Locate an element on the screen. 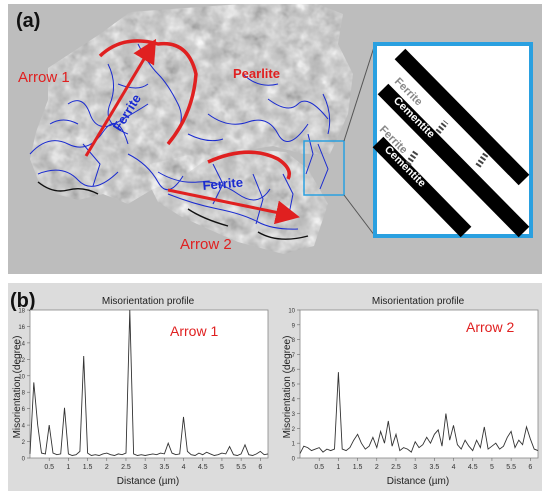 The width and height of the screenshot is (550, 495). pearlite-label: Pearlite is located at coordinates (256, 73).